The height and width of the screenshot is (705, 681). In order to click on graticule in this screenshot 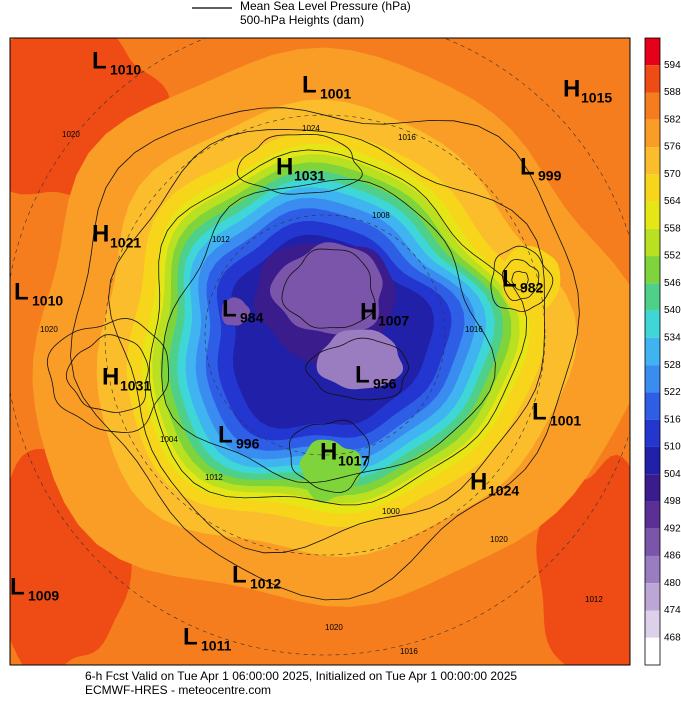, I will do `click(325, 335)`.